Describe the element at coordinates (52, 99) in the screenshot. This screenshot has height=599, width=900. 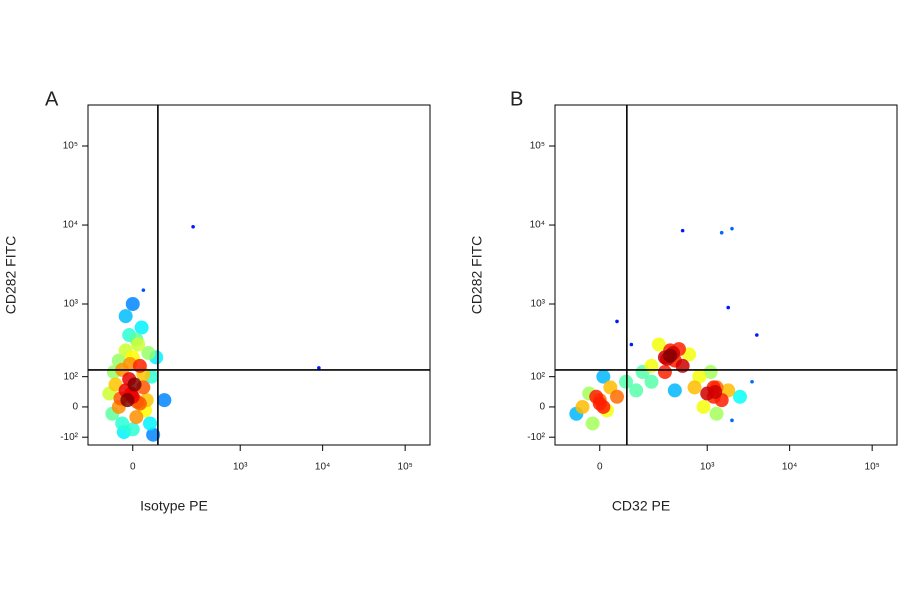
I see `panel-title: A` at that location.